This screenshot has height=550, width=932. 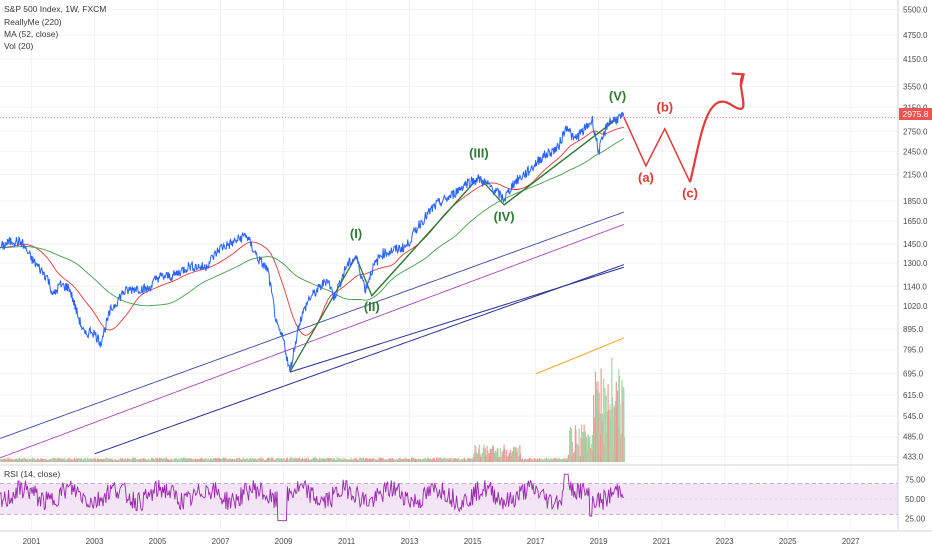 I want to click on current-price-tag: 2975.8, so click(x=915, y=114).